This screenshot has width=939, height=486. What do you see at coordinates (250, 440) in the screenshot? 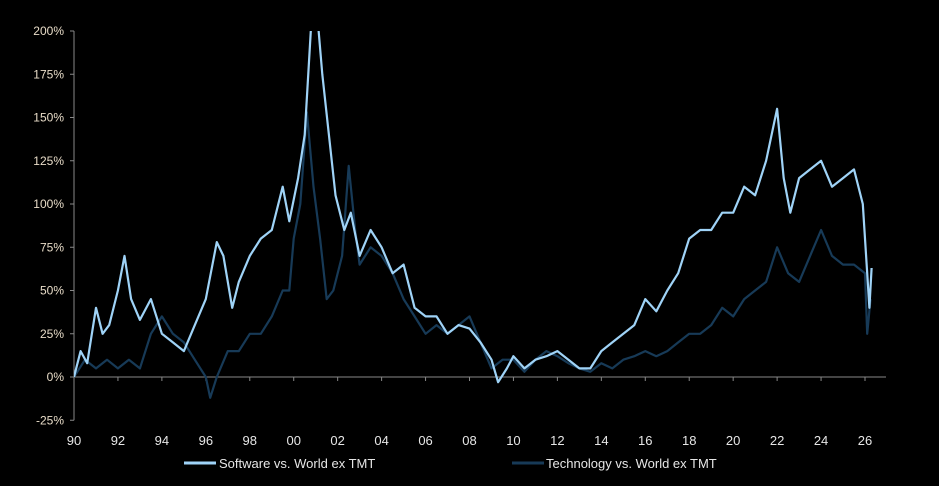
I see `x-tick-label: 98` at bounding box center [250, 440].